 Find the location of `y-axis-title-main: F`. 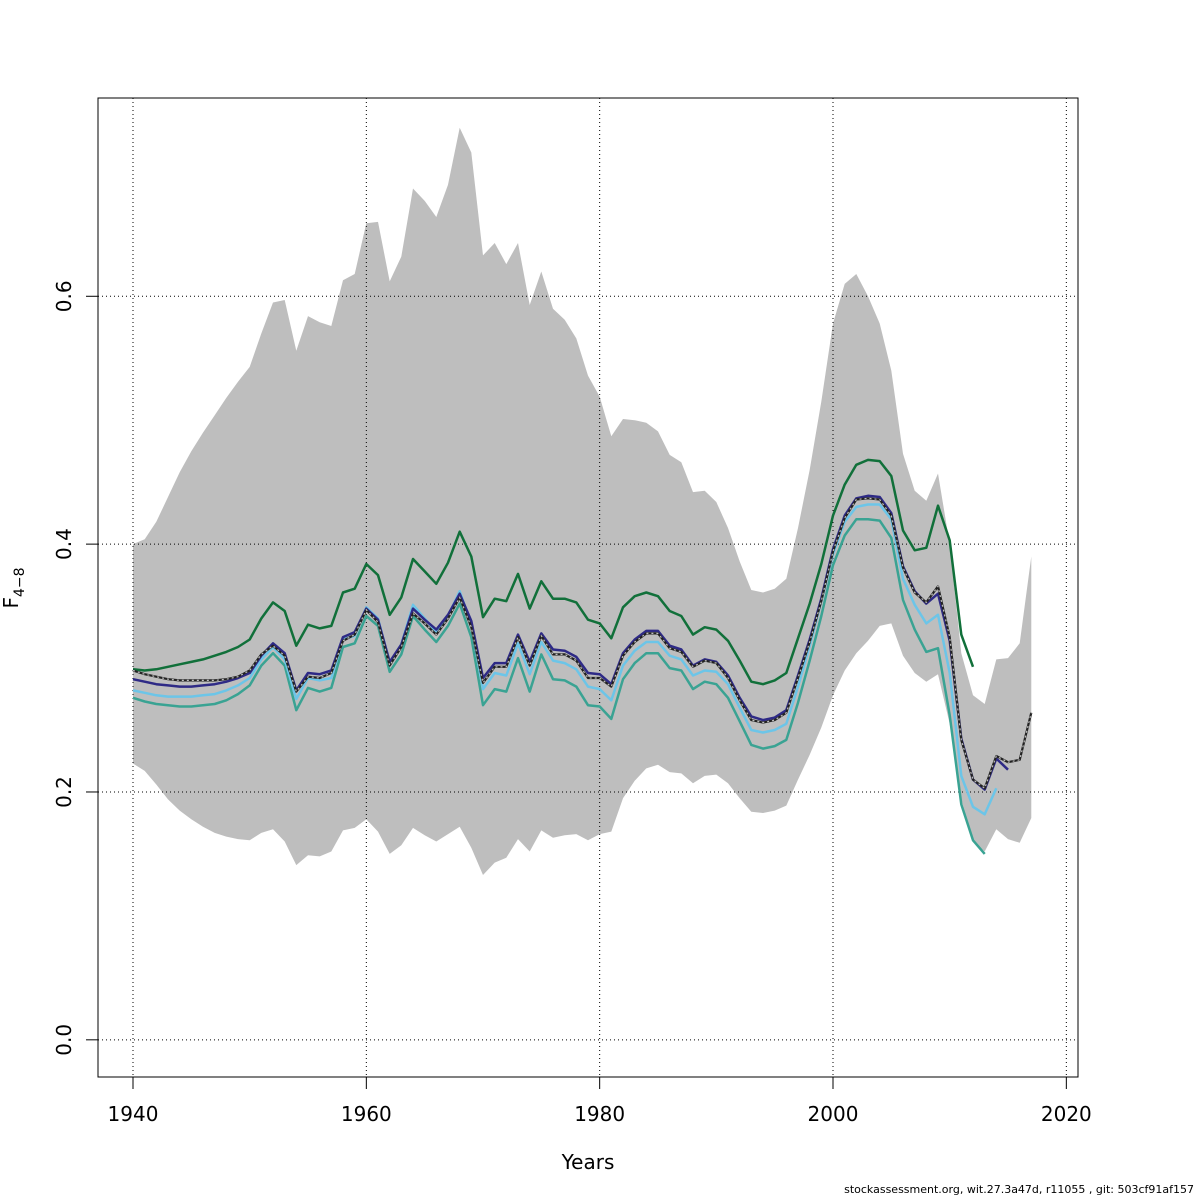

y-axis-title-main: F is located at coordinates (11, 603).